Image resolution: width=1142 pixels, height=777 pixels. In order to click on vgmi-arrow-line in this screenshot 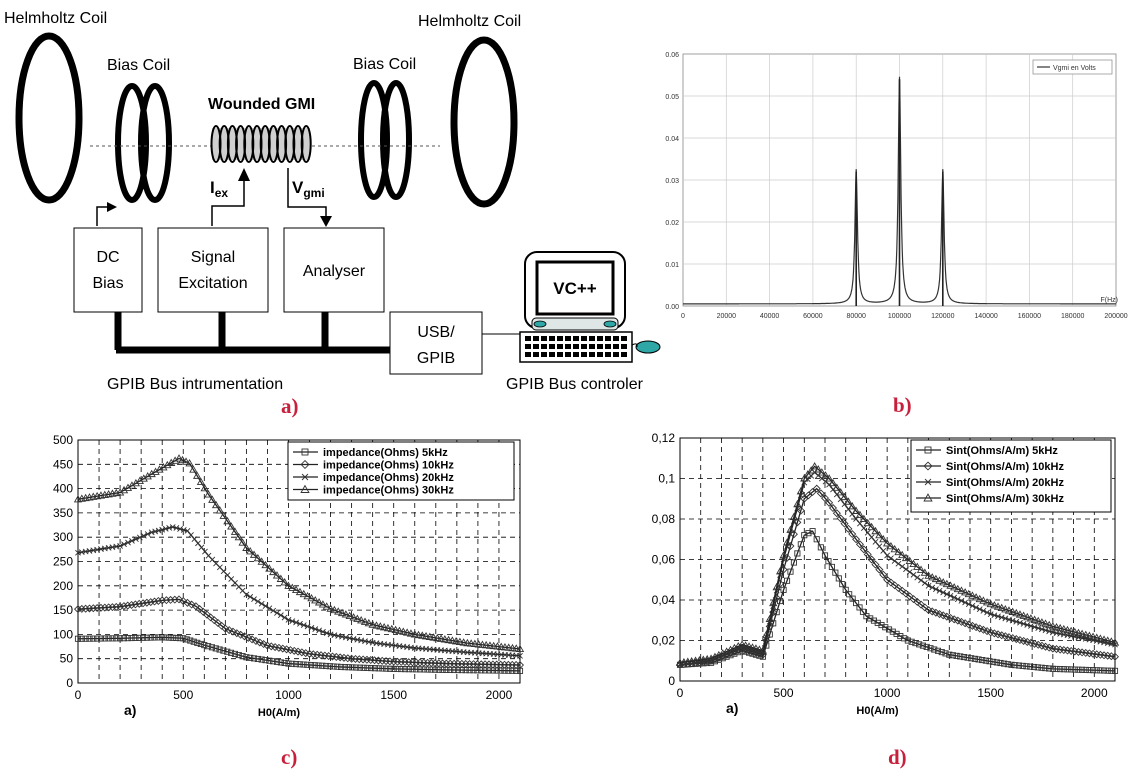, I will do `click(307, 192)`.